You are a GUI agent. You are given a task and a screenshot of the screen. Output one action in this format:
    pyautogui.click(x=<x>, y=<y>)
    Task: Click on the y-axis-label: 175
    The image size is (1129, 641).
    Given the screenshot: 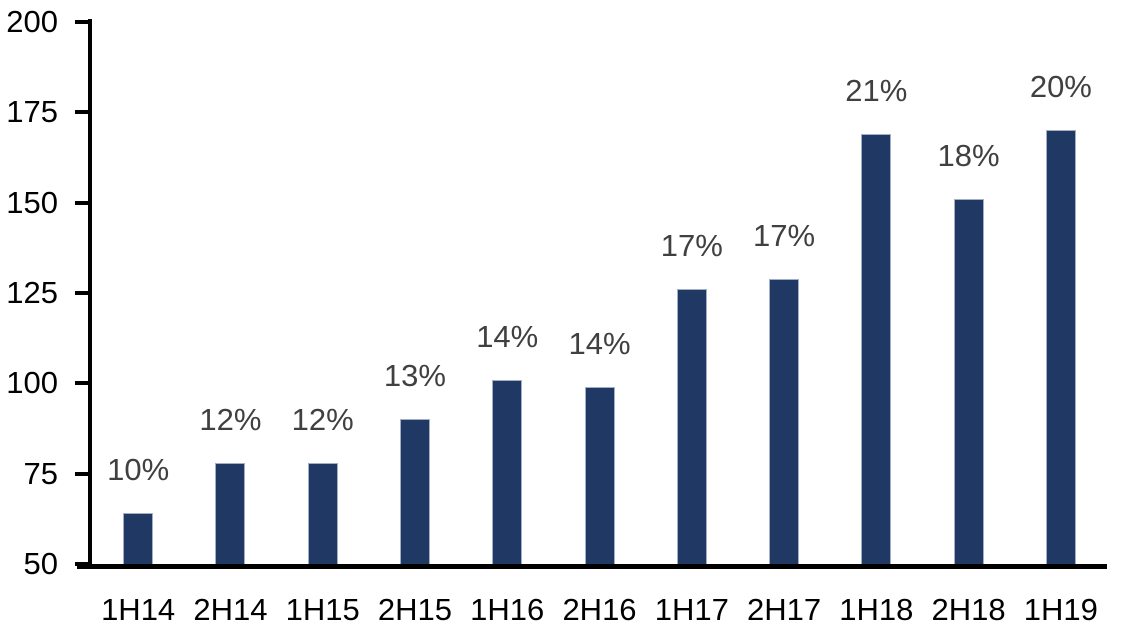 What is the action you would take?
    pyautogui.click(x=32, y=112)
    